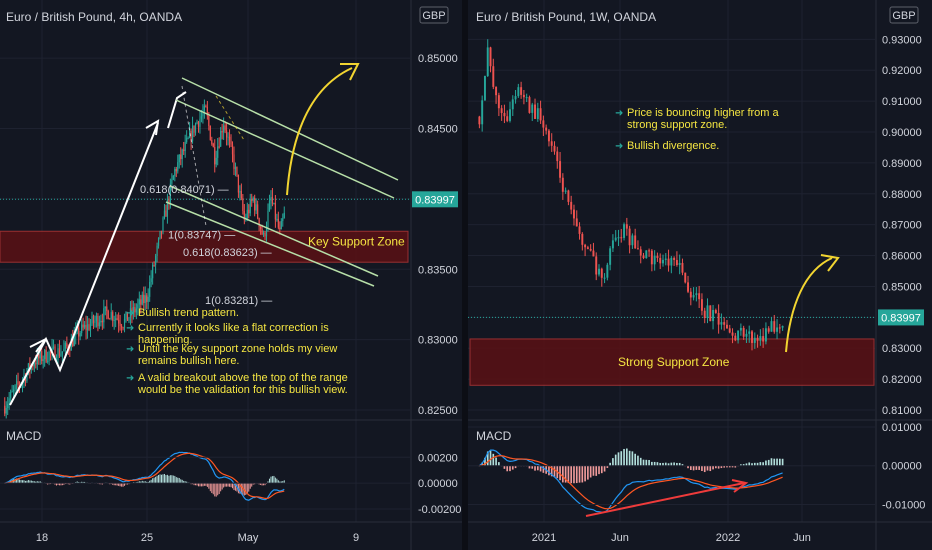  What do you see at coordinates (665, 499) in the screenshot?
I see `divergence-line` at bounding box center [665, 499].